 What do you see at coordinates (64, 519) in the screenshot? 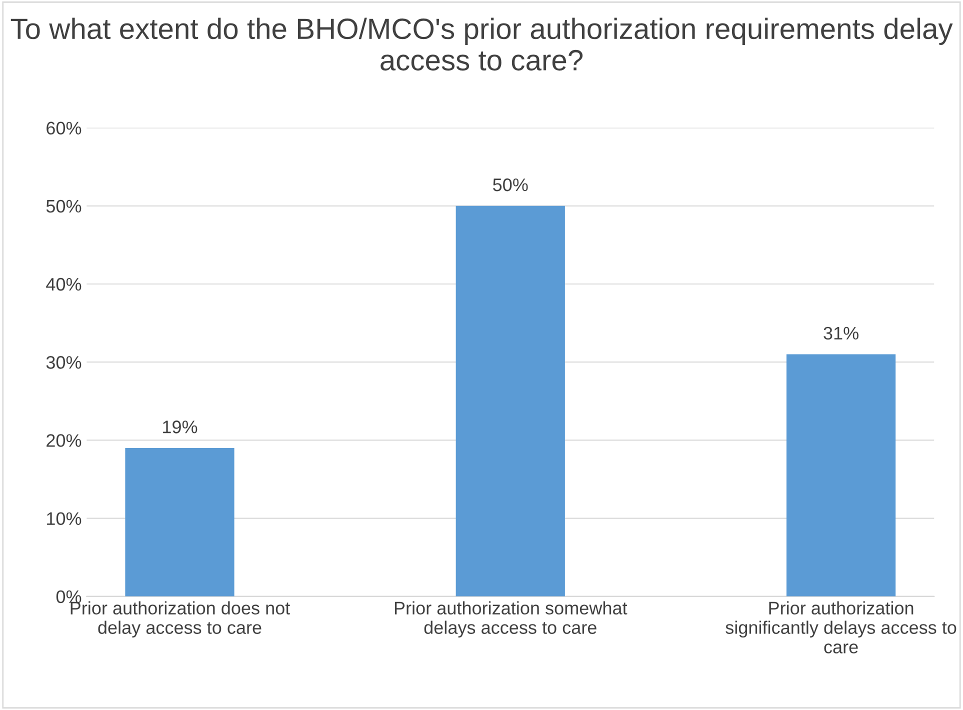
I see `y-tick-label: 10%` at bounding box center [64, 519].